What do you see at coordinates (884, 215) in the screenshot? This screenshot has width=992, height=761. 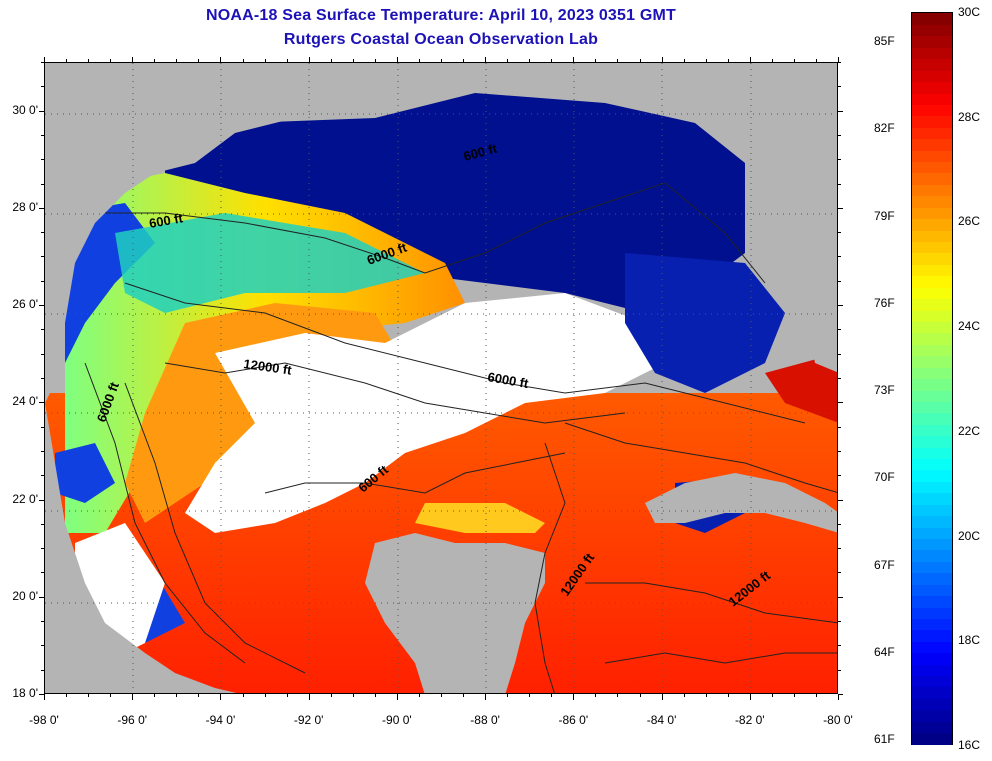 I see `colorbar-fahrenheit-label: 79F` at bounding box center [884, 215].